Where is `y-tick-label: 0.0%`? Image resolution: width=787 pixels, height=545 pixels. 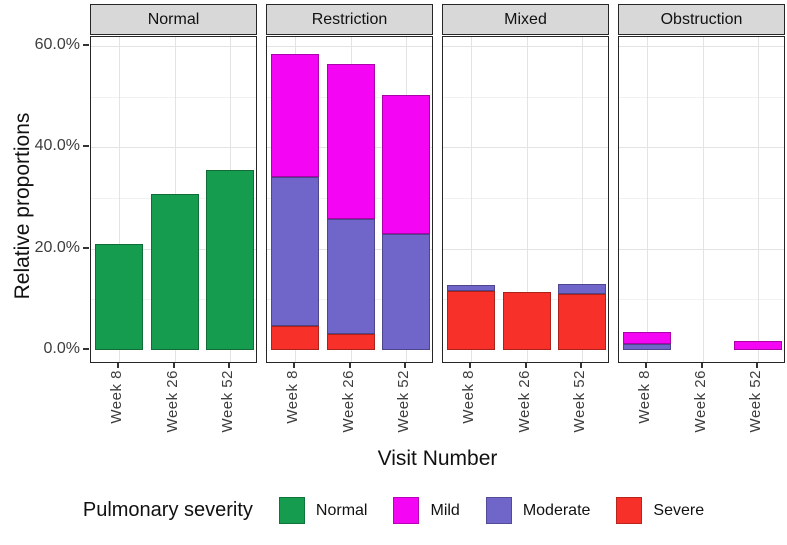 y-tick-label: 0.0% is located at coordinates (61, 348).